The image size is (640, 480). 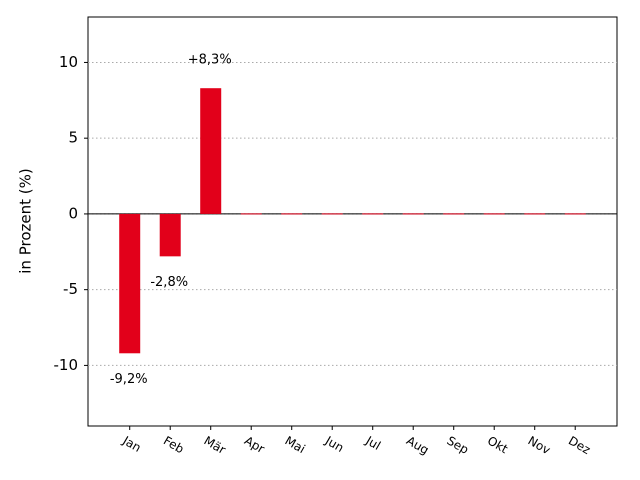 I want to click on y-tick-label: 0, so click(x=73, y=213).